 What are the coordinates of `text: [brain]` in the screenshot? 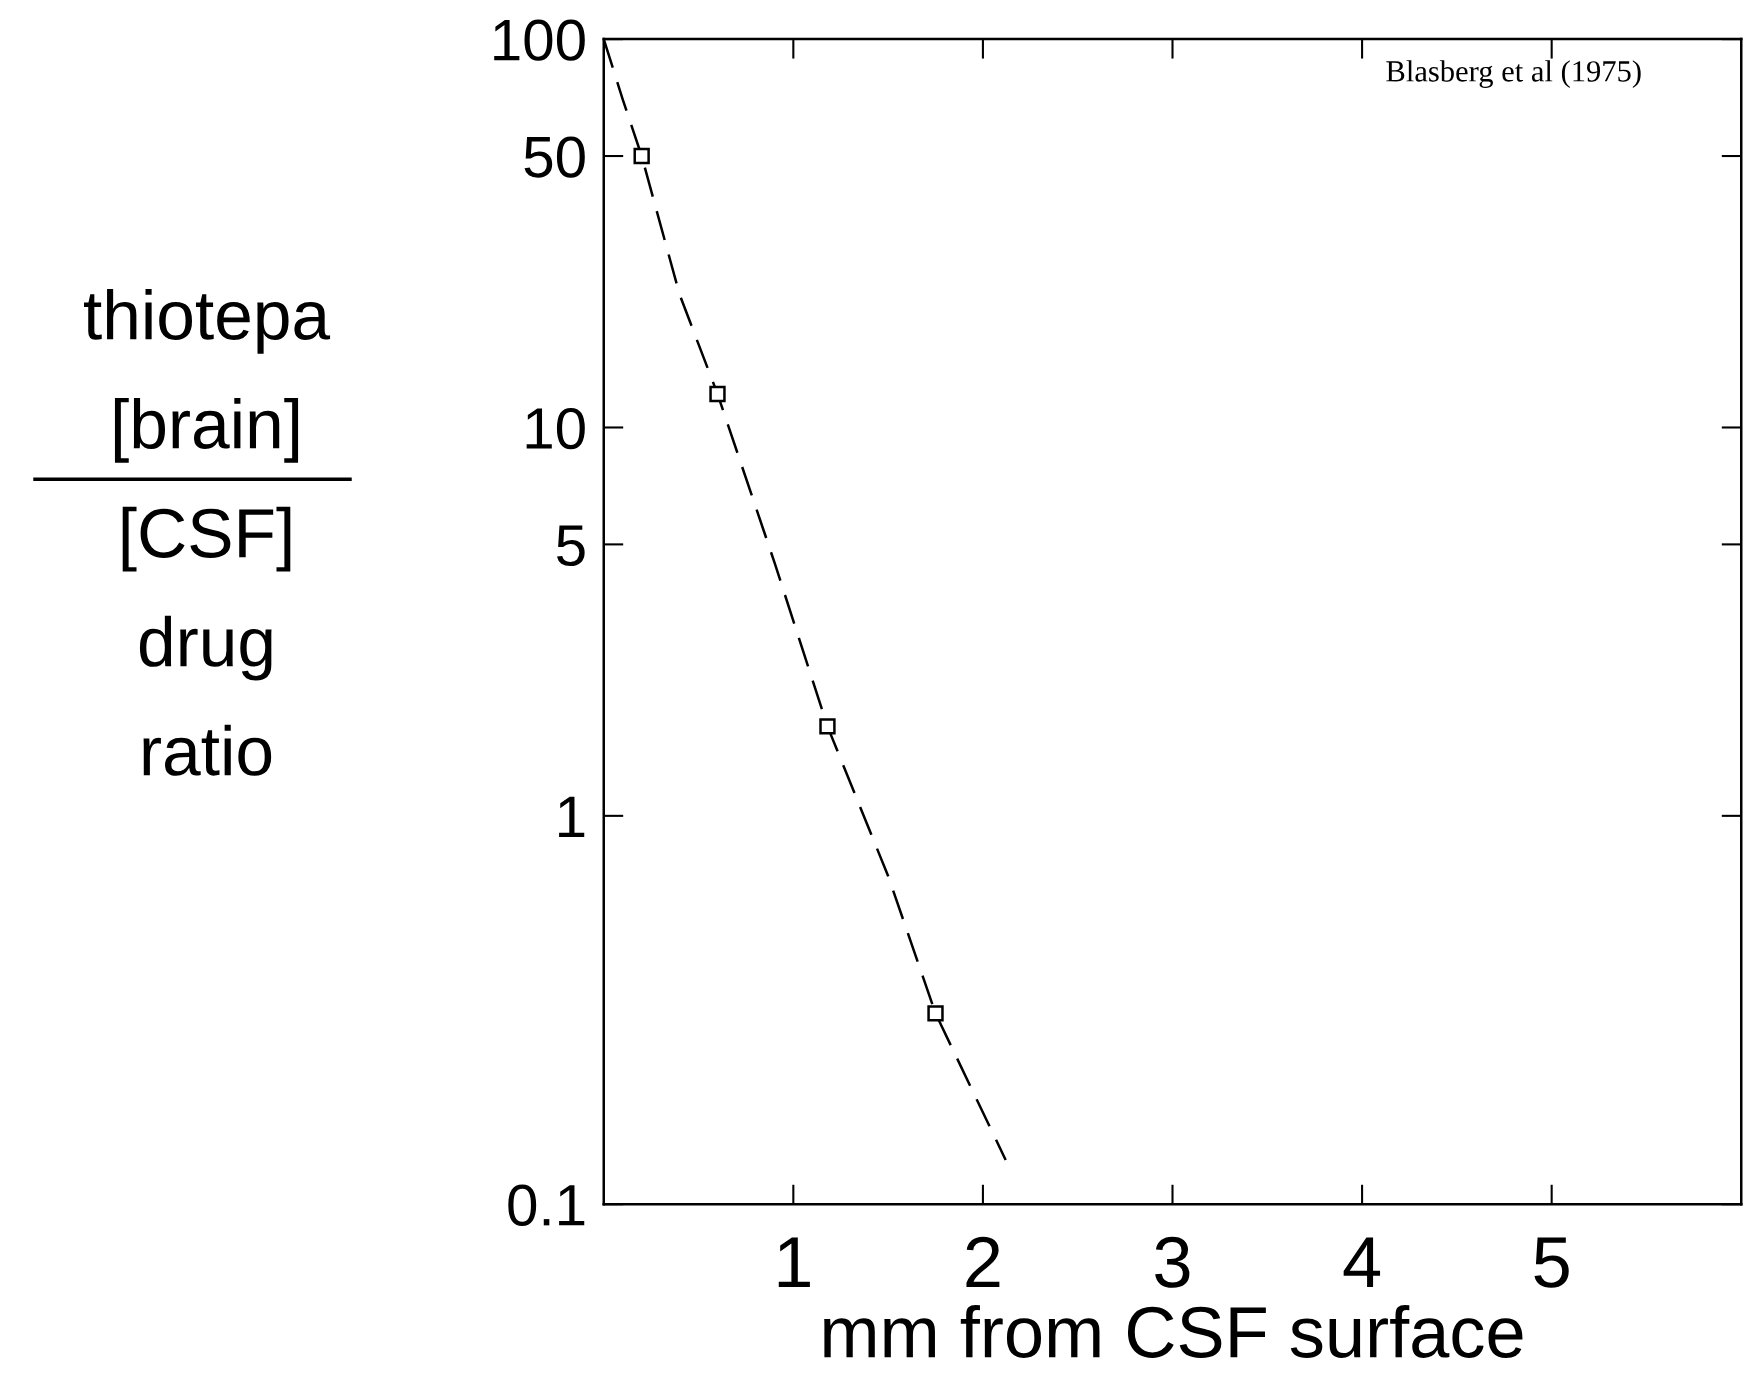 It's located at (206, 430).